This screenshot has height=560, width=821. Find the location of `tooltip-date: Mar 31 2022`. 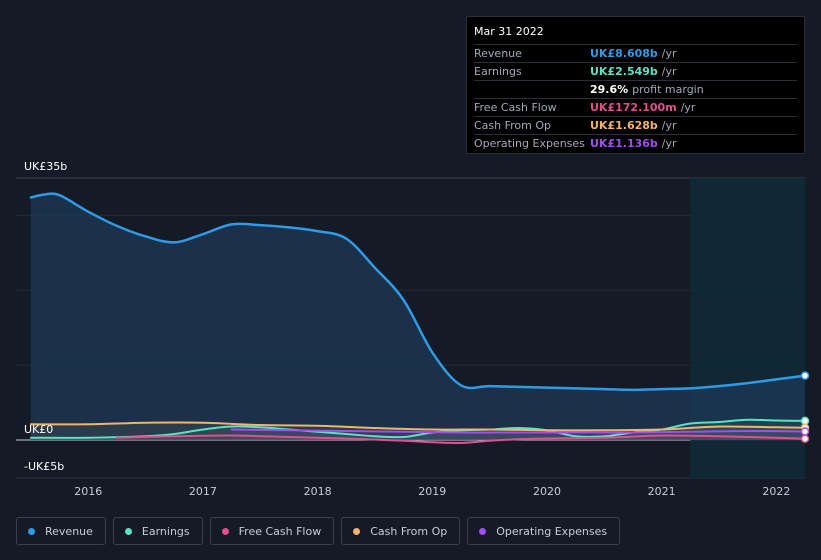

tooltip-date: Mar 31 2022 is located at coordinates (635, 34).